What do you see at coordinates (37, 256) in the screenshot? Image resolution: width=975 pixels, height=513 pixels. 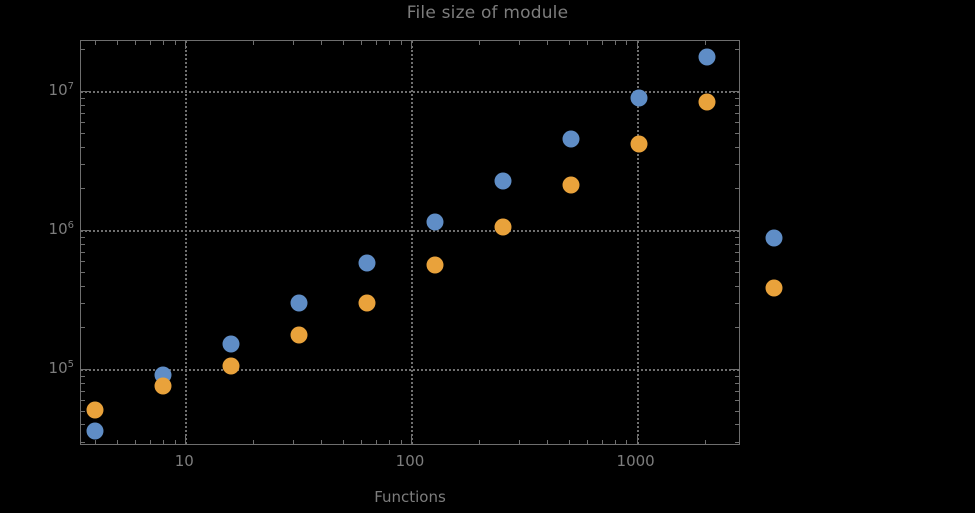 I see `y-tick-labels: 105 106 107` at bounding box center [37, 256].